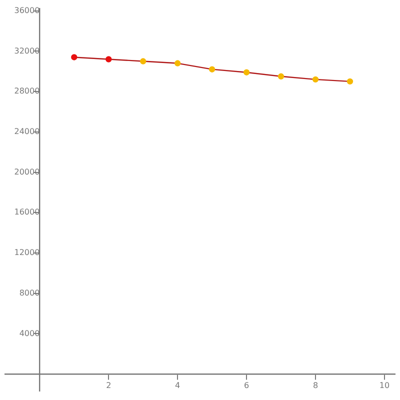 The height and width of the screenshot is (400, 400). I want to click on x-tick-label: 4, so click(177, 385).